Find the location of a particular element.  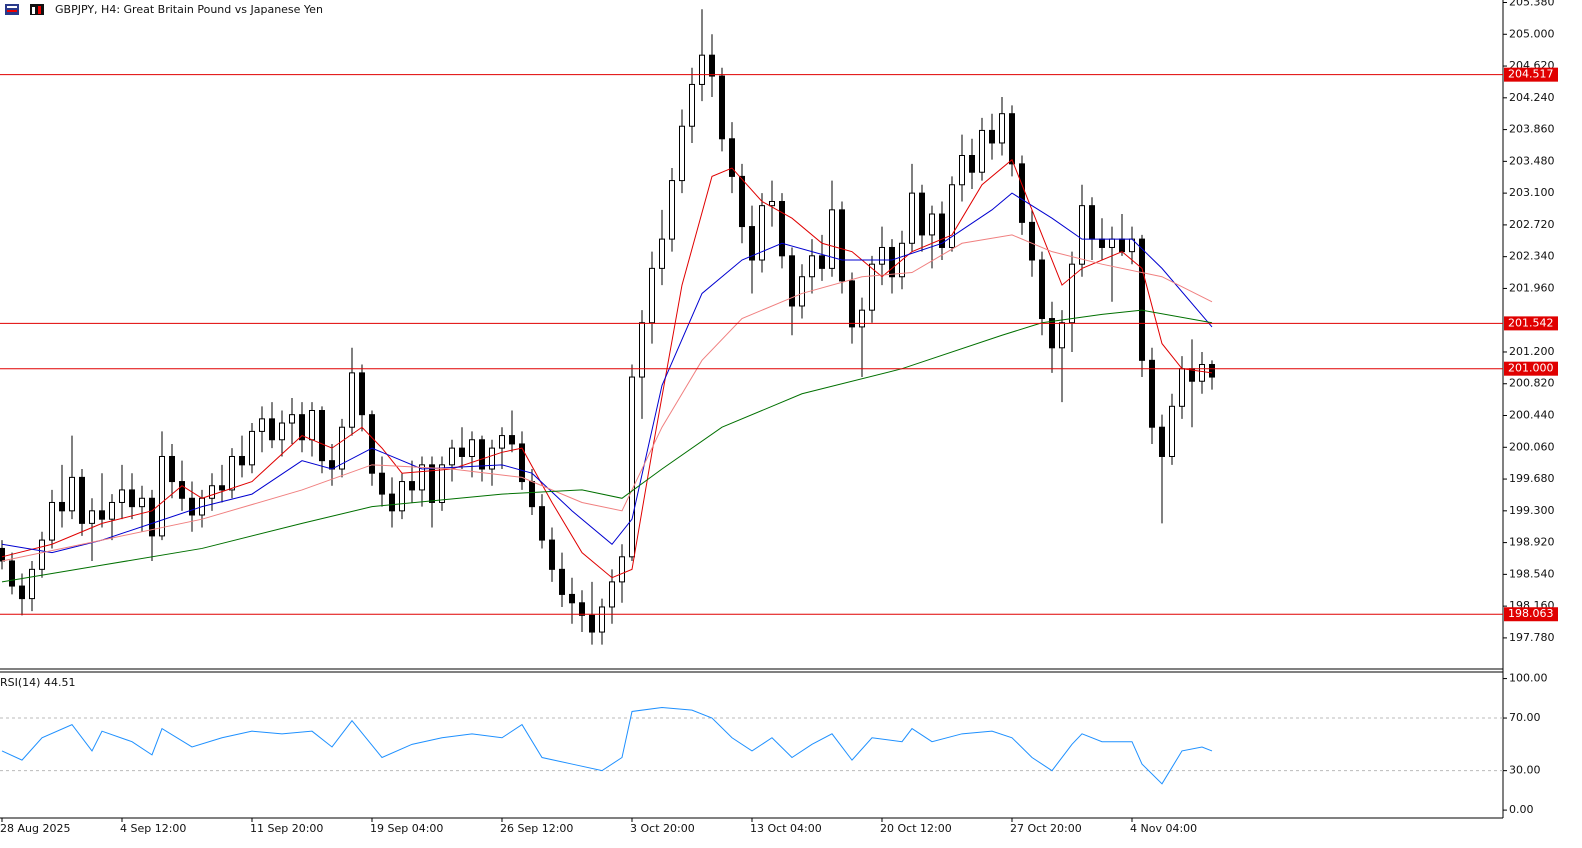

y-tick-label: 205.380 is located at coordinates (1532, 4).